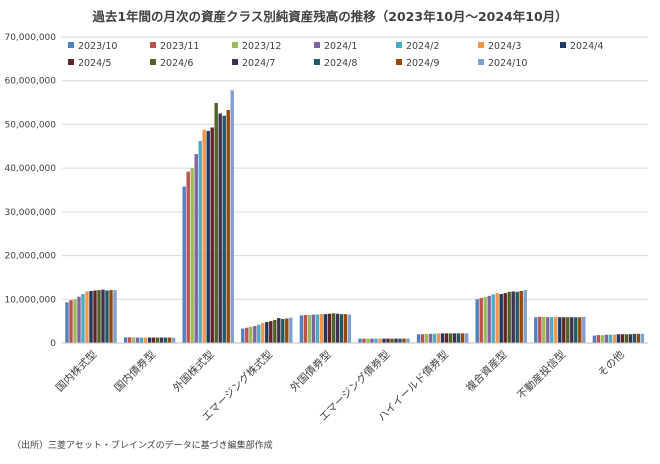  I want to click on category-label: 国内株式型, so click(76, 371).